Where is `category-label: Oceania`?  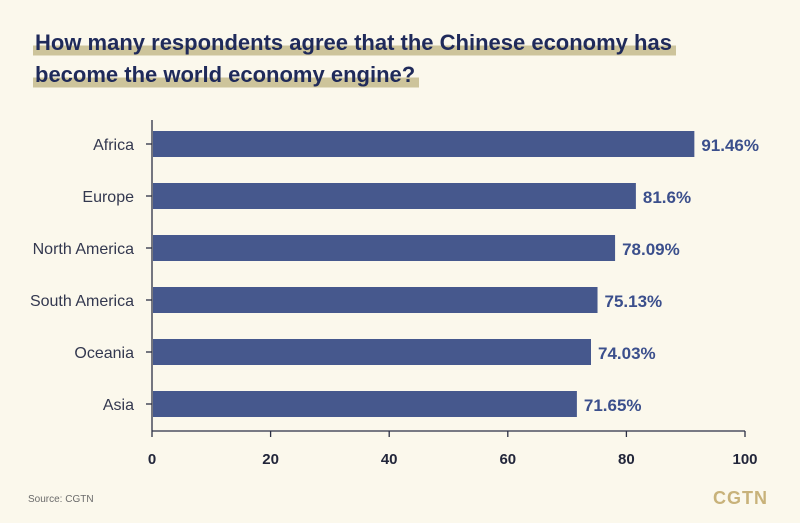
category-label: Oceania is located at coordinates (104, 353).